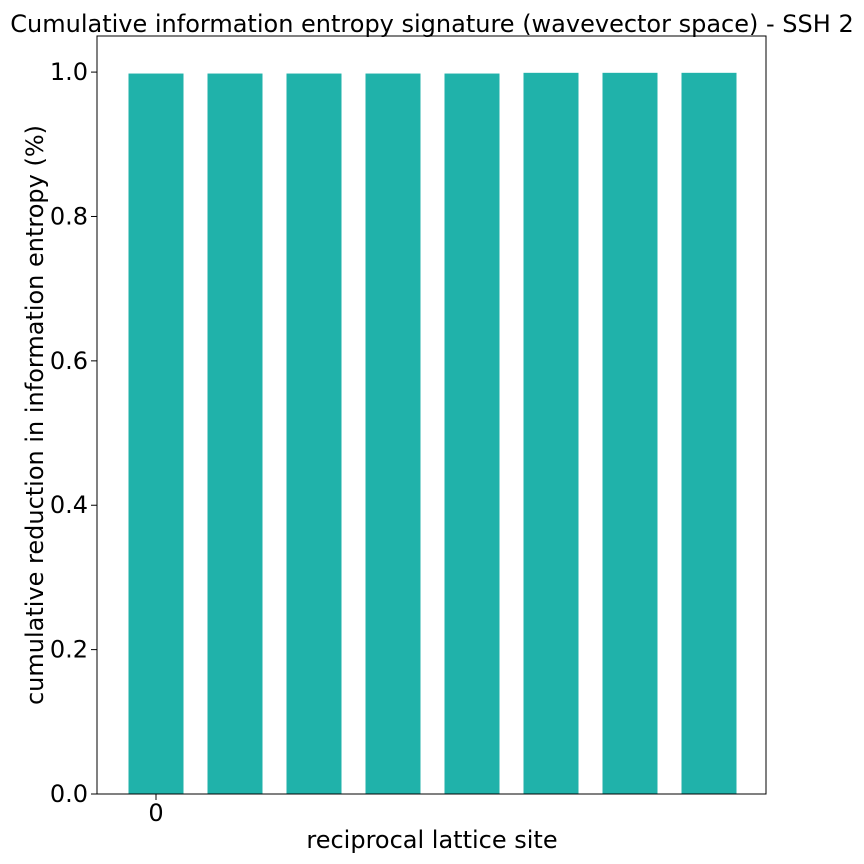 This screenshot has height=864, width=864. I want to click on y-tick-label-0: 0.0, so click(69, 794).